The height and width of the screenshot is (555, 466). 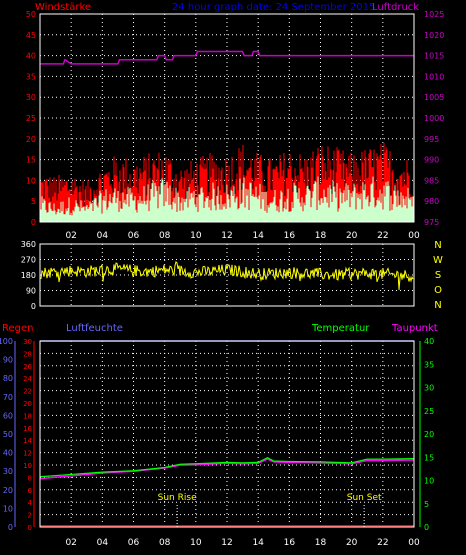 What do you see at coordinates (196, 236) in the screenshot?
I see `wind-x-tick-label: 10` at bounding box center [196, 236].